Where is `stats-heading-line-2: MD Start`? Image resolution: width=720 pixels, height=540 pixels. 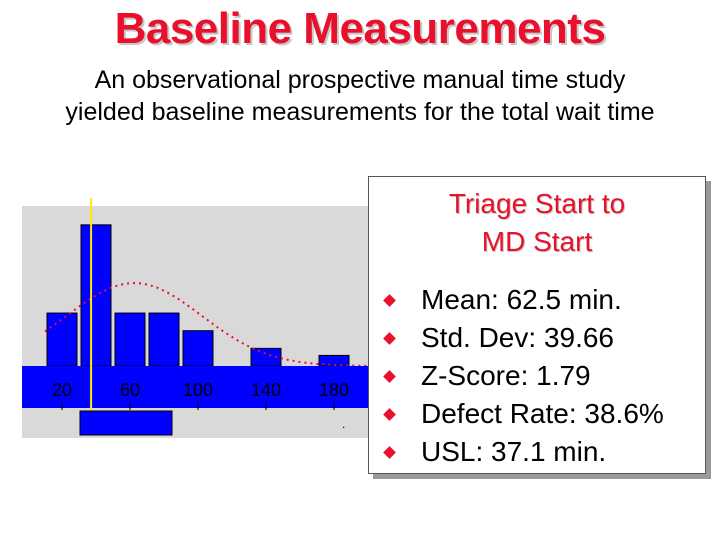 stats-heading-line-2: MD Start is located at coordinates (537, 241).